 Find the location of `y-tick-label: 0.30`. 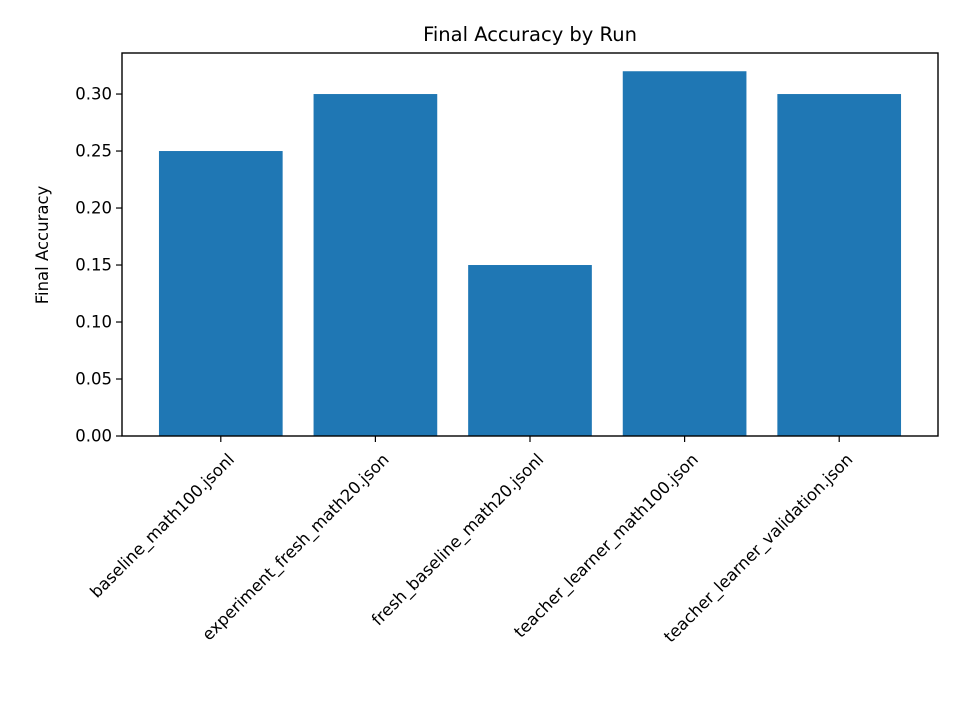

y-tick-label: 0.30 is located at coordinates (93, 94).